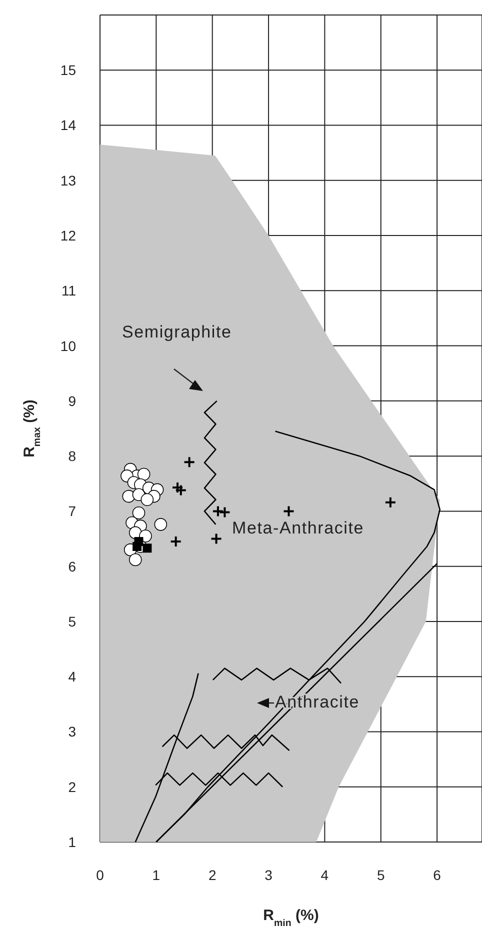 The image size is (482, 930). Describe the element at coordinates (324, 874) in the screenshot. I see `x-tick-label: 4` at that location.